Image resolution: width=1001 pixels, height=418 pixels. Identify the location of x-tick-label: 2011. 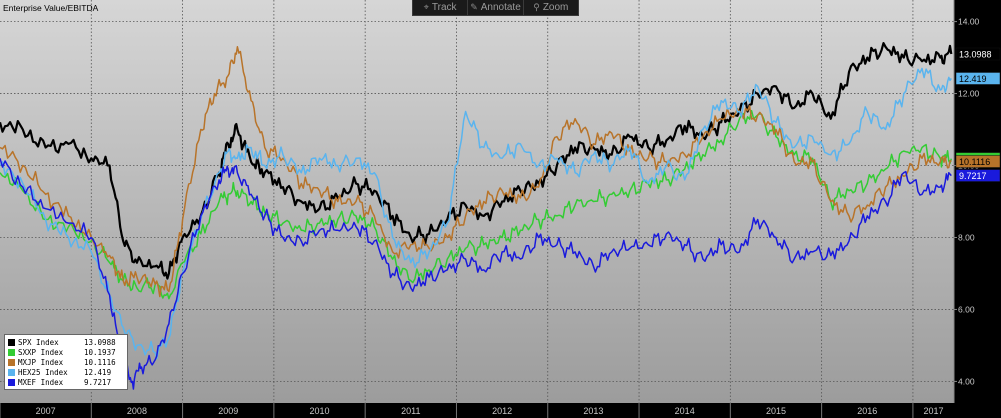
(410, 411).